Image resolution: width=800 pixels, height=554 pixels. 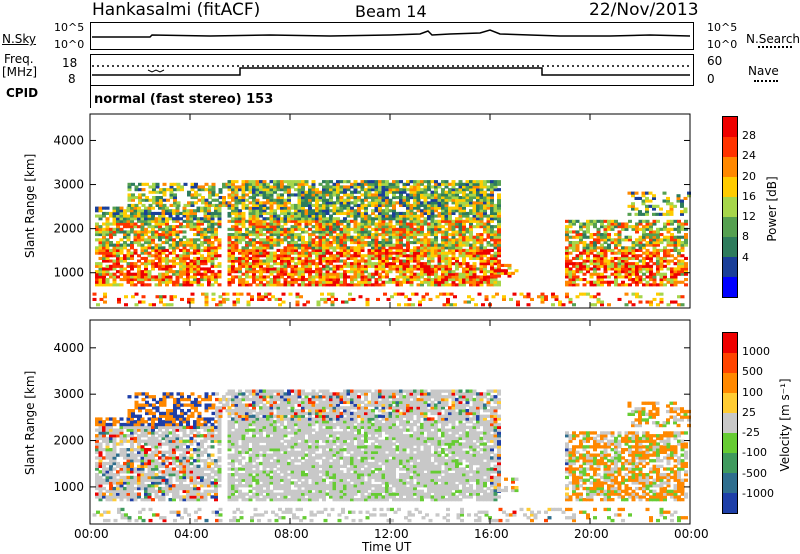 I want to click on colorbar-tick-label: 8, so click(x=745, y=237).